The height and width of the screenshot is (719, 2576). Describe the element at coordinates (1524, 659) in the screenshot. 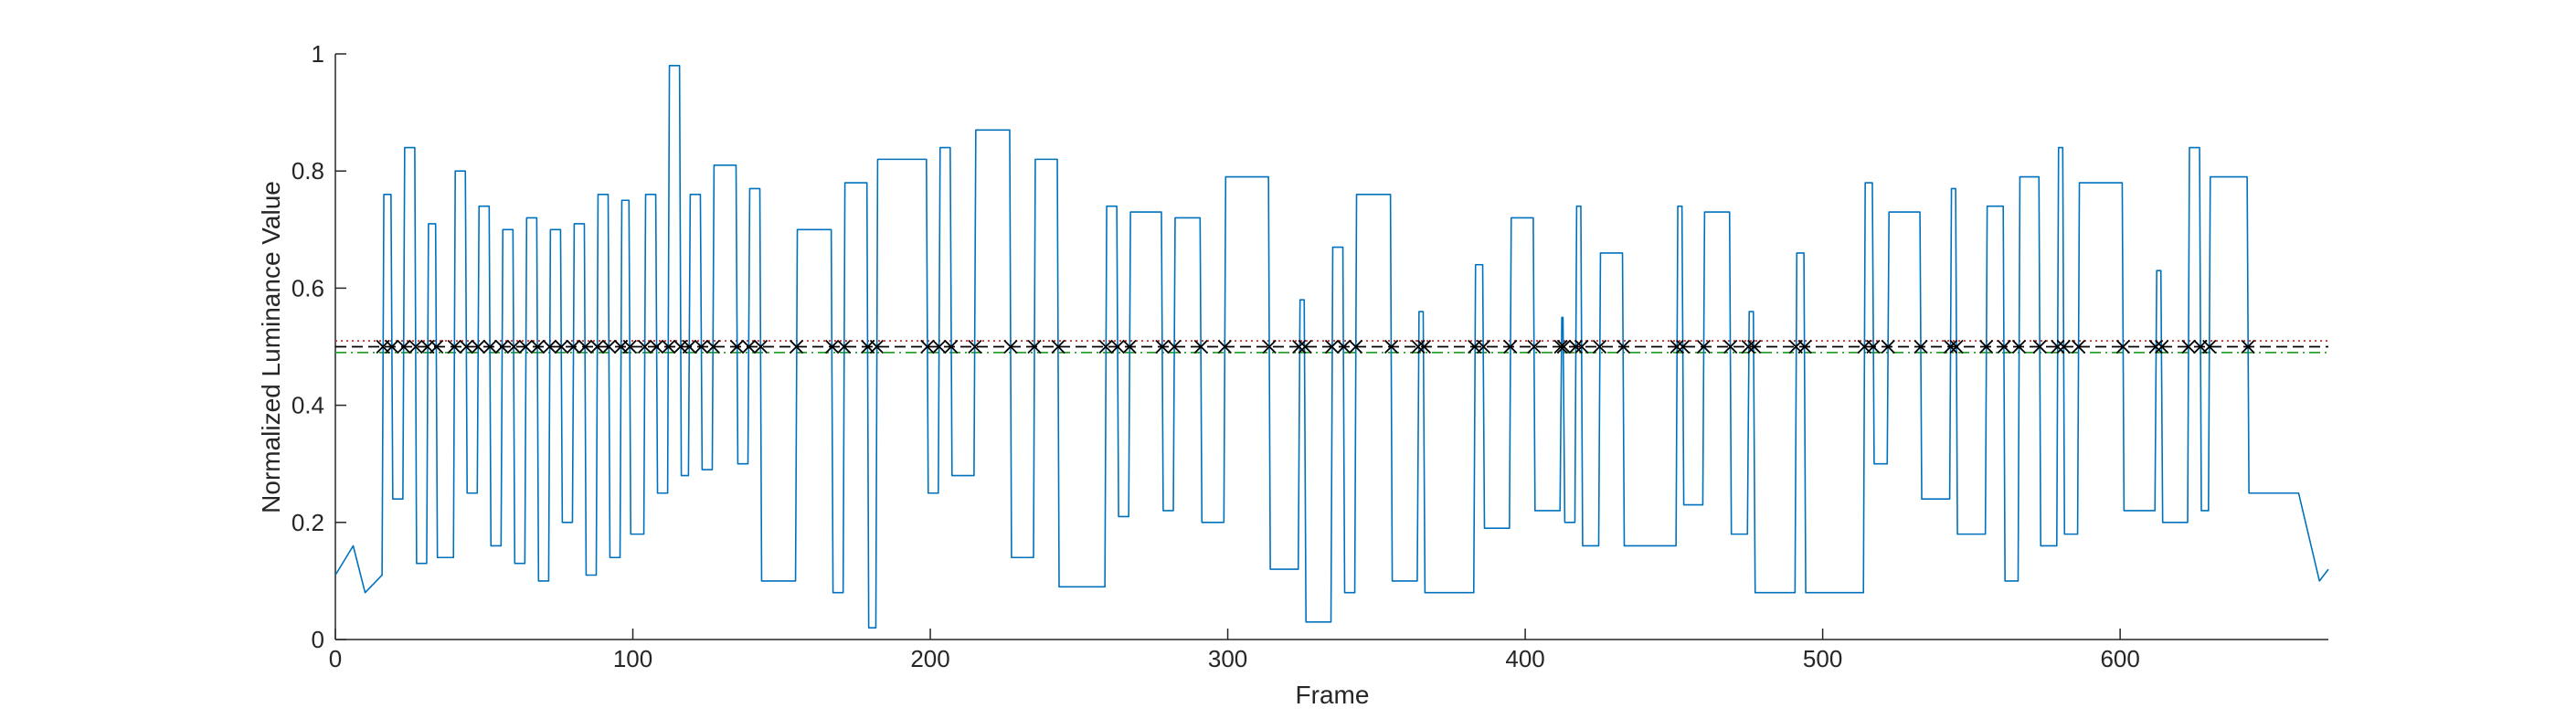

I see `x-tick-label: 400` at that location.